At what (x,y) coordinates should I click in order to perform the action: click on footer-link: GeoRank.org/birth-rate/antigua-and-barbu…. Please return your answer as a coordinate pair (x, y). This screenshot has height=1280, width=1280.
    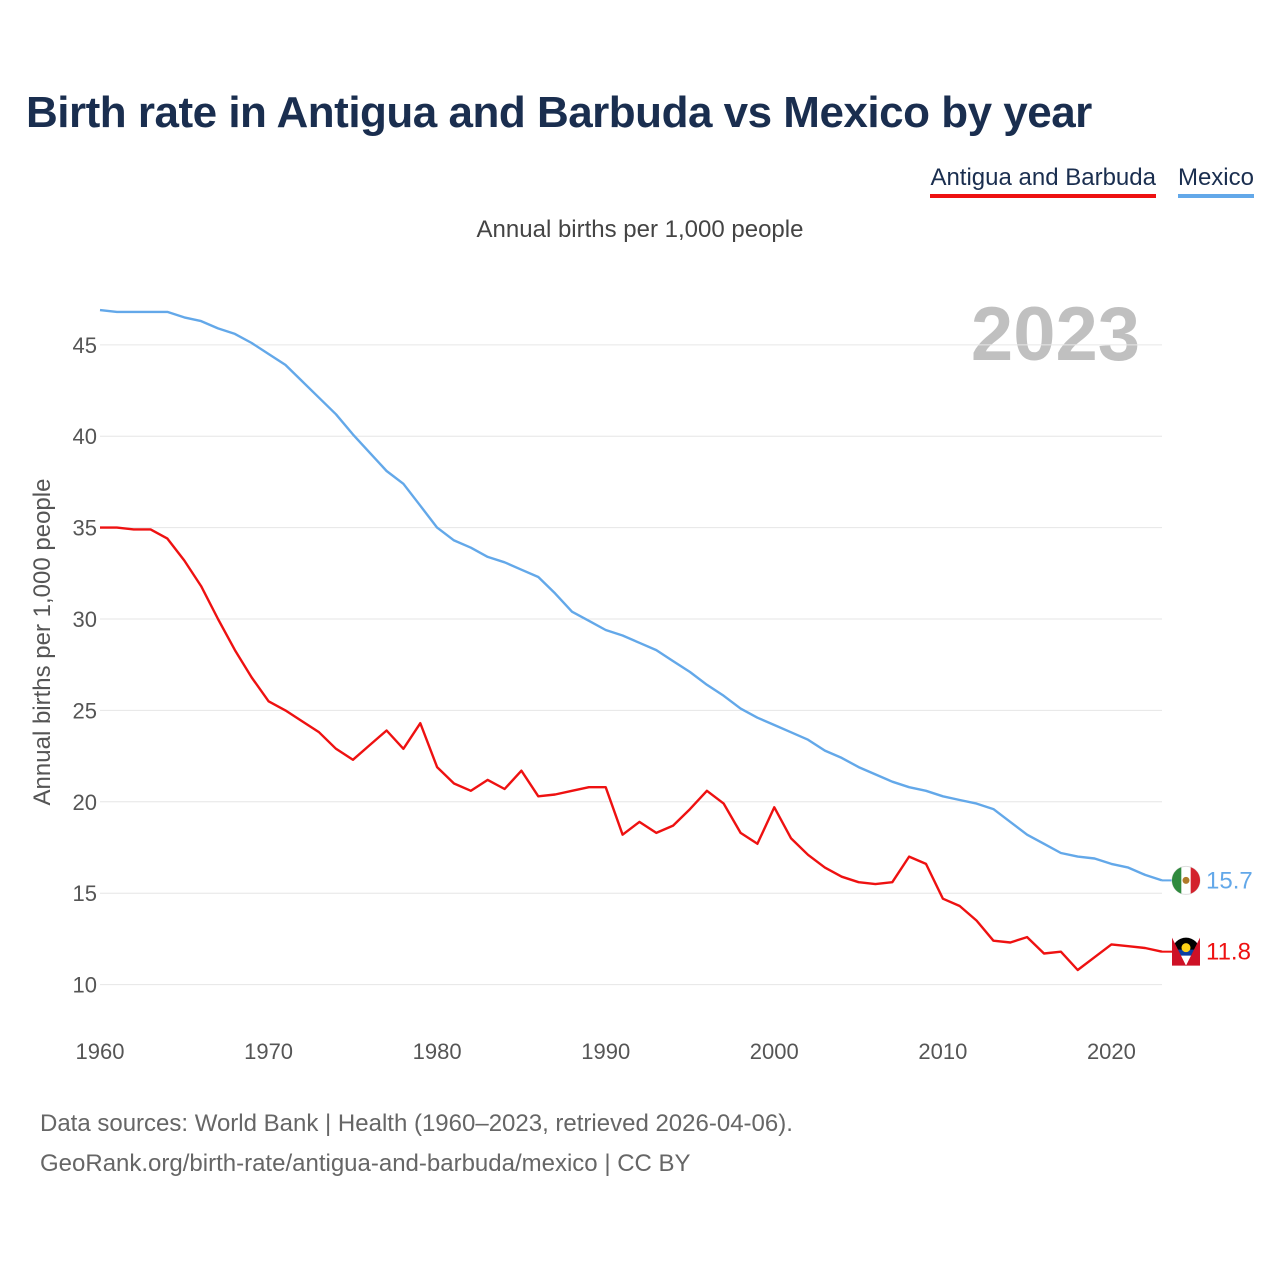
    Looking at the image, I should click on (365, 1163).